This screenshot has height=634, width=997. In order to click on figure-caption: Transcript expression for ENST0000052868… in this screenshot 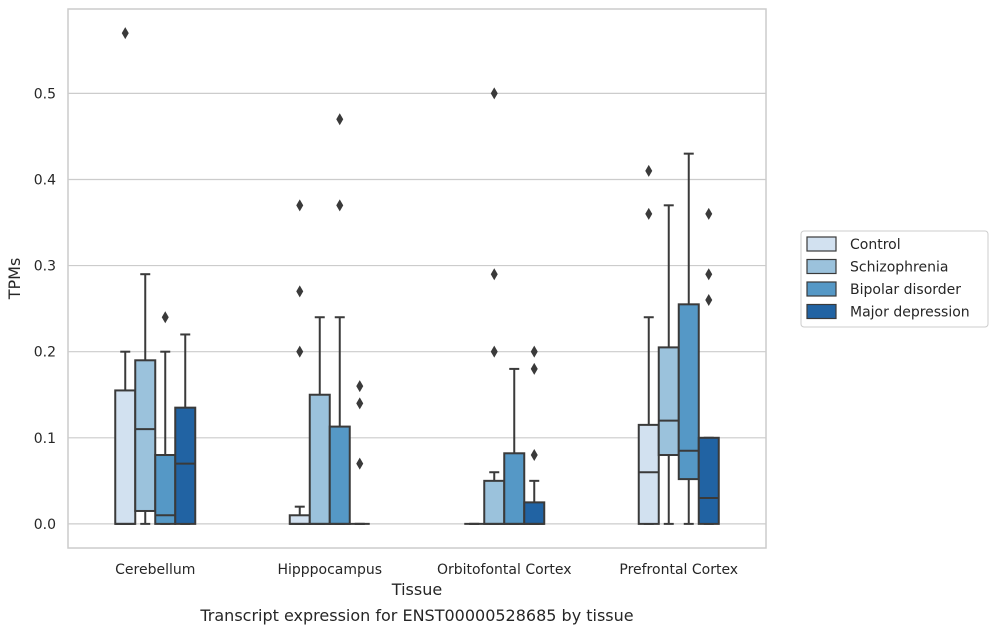, I will do `click(417, 615)`.